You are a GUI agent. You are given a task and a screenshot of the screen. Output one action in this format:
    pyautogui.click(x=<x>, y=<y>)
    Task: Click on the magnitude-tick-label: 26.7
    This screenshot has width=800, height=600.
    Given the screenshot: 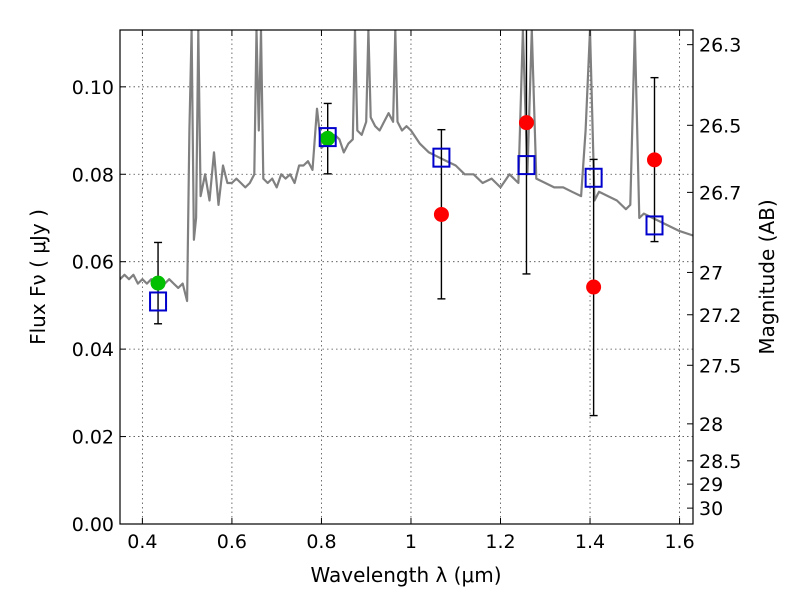 What is the action you would take?
    pyautogui.click(x=720, y=193)
    